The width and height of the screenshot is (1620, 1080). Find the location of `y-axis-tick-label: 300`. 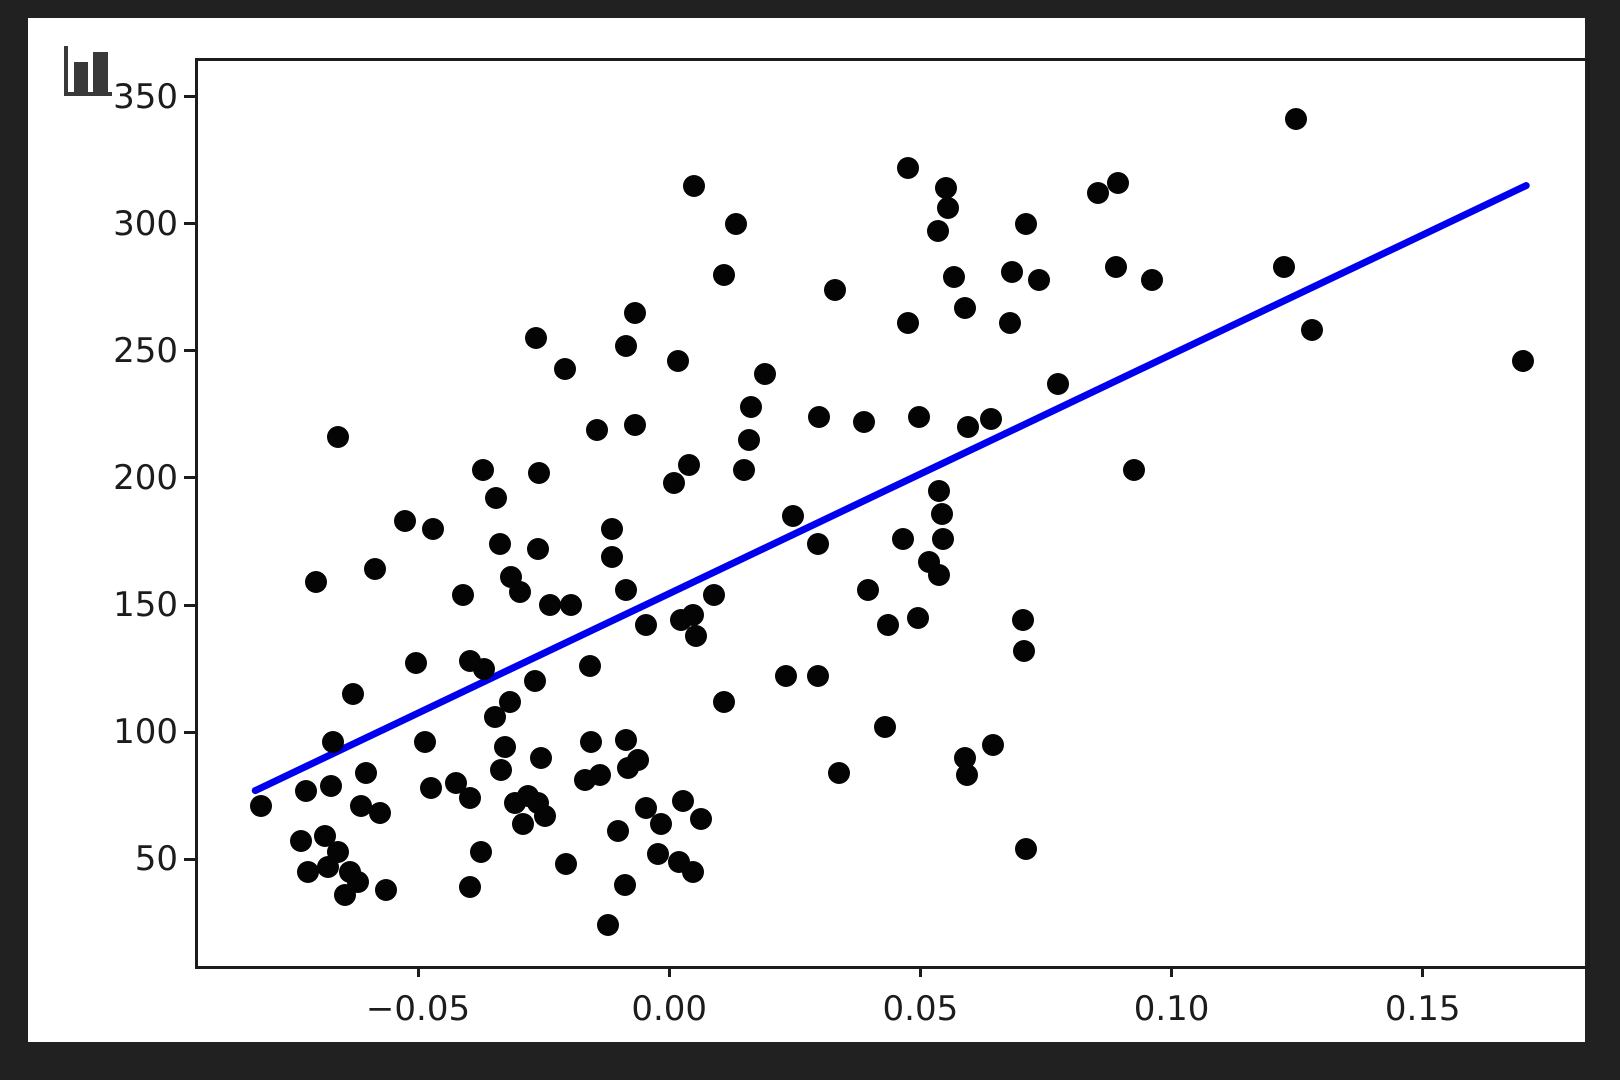

y-axis-tick-label: 300 is located at coordinates (145, 223).